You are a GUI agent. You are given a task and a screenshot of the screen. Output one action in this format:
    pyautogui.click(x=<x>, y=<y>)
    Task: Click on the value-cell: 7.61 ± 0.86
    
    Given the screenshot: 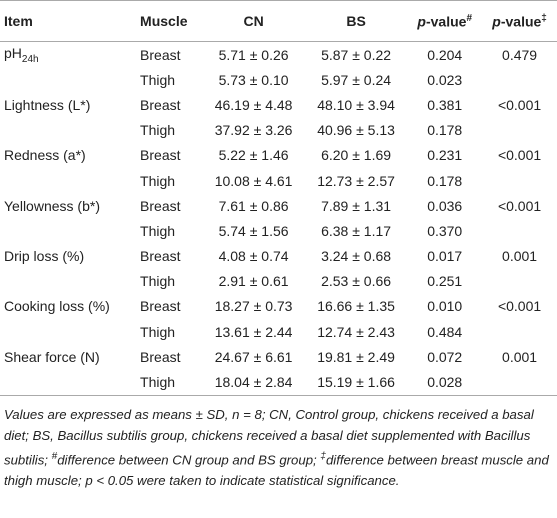 What is the action you would take?
    pyautogui.click(x=253, y=205)
    